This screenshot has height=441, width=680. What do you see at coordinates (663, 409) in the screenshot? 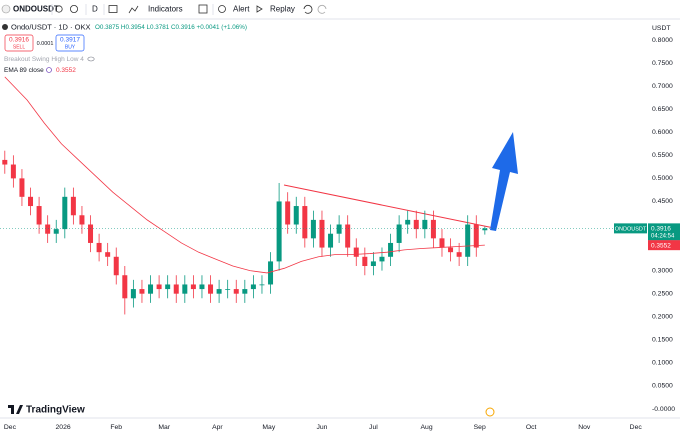
I see `y-tick-label: -0.0000` at bounding box center [663, 409].